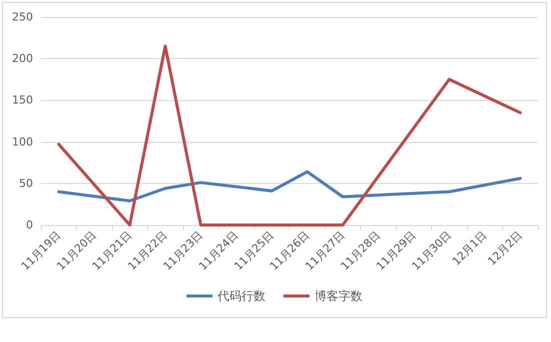  I want to click on line-series, so click(289, 186).